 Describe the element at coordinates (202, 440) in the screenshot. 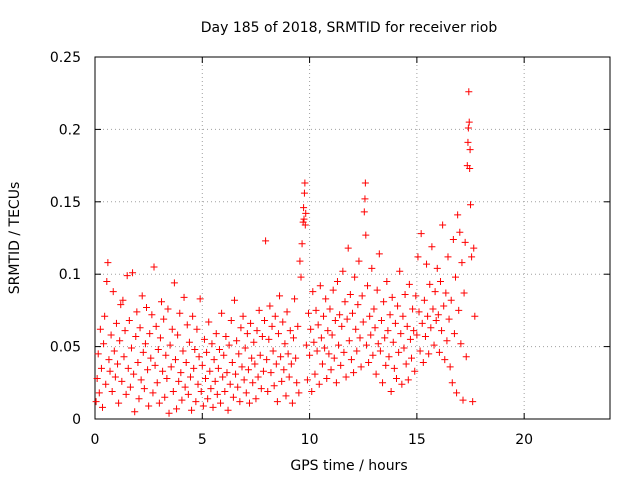

I see `x-tick-label: 5` at that location.